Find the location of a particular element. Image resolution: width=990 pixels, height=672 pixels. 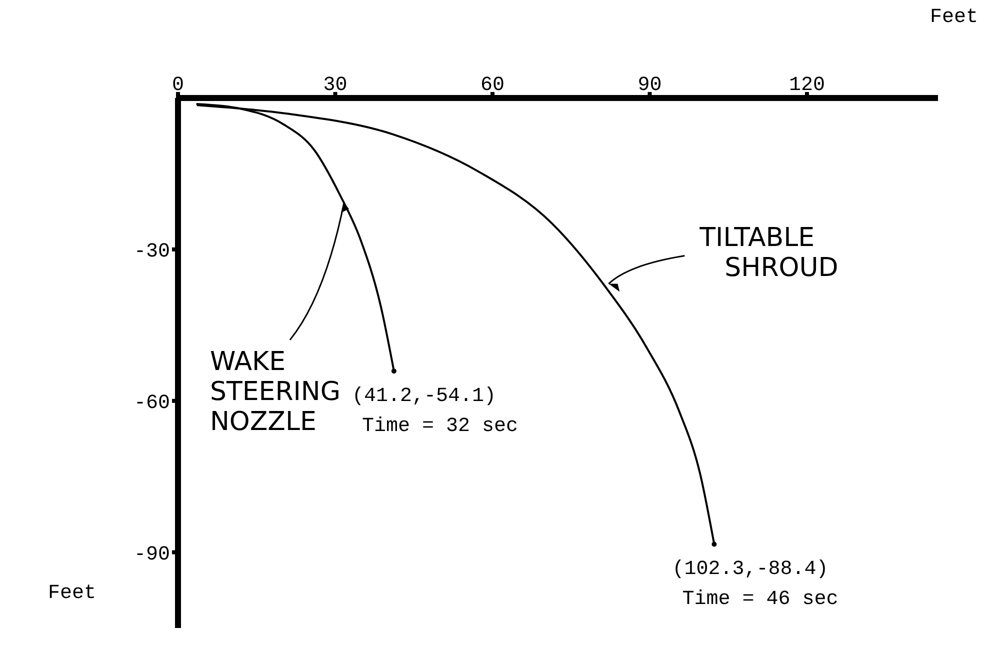

annotation: (41.2,-54.1) Time = 32 sec is located at coordinates (435, 411).